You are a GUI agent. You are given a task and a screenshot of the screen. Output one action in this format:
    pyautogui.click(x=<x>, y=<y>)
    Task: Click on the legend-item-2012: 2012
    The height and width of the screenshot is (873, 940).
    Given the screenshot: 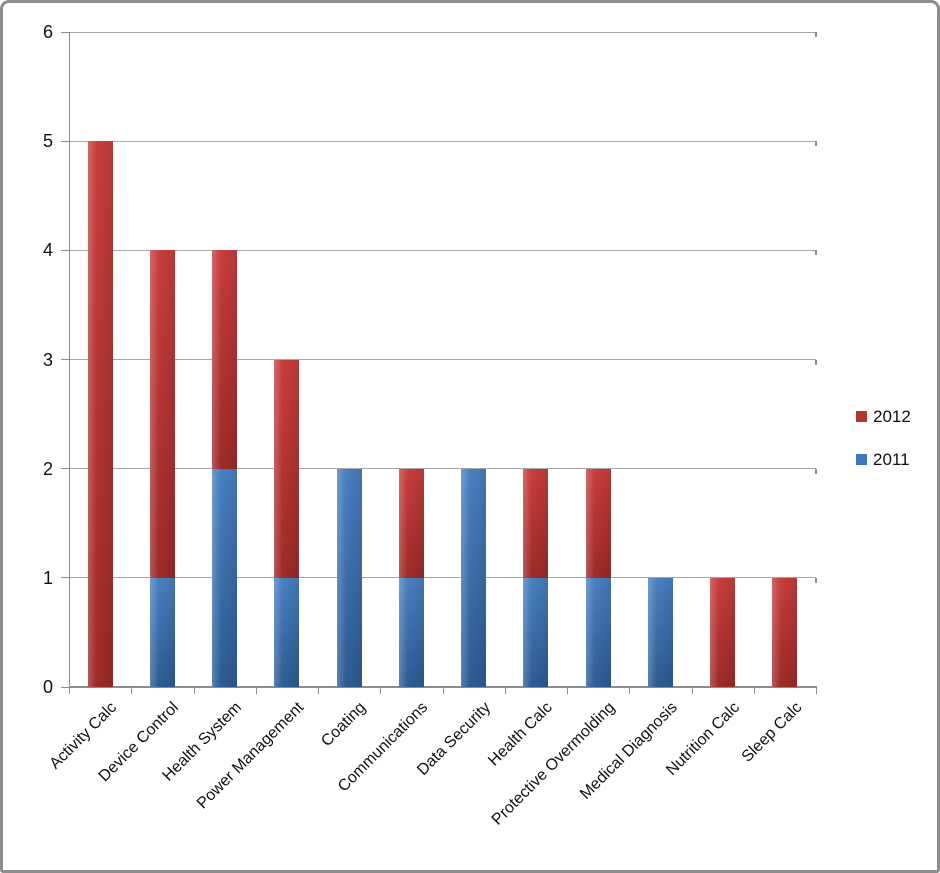 What is the action you would take?
    pyautogui.click(x=883, y=416)
    